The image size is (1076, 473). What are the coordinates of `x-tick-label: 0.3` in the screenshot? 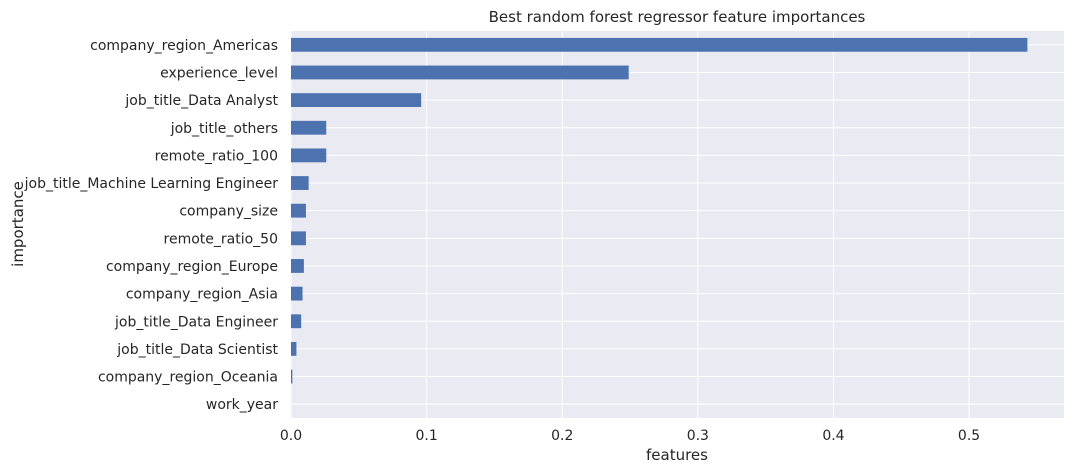 It's located at (698, 436).